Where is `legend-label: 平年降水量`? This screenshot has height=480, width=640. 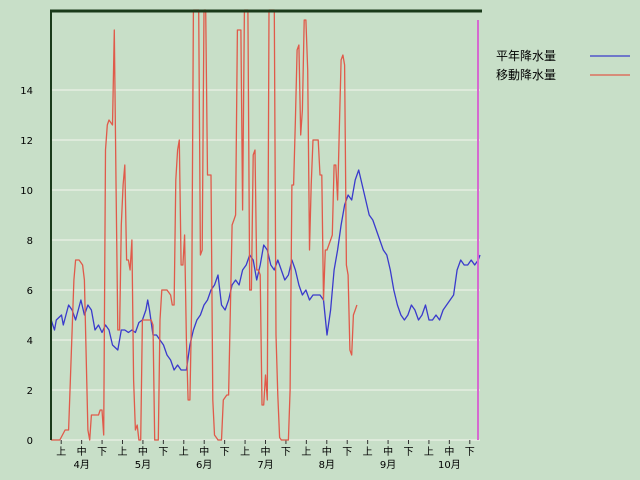 legend-label: 平年降水量 is located at coordinates (526, 56).